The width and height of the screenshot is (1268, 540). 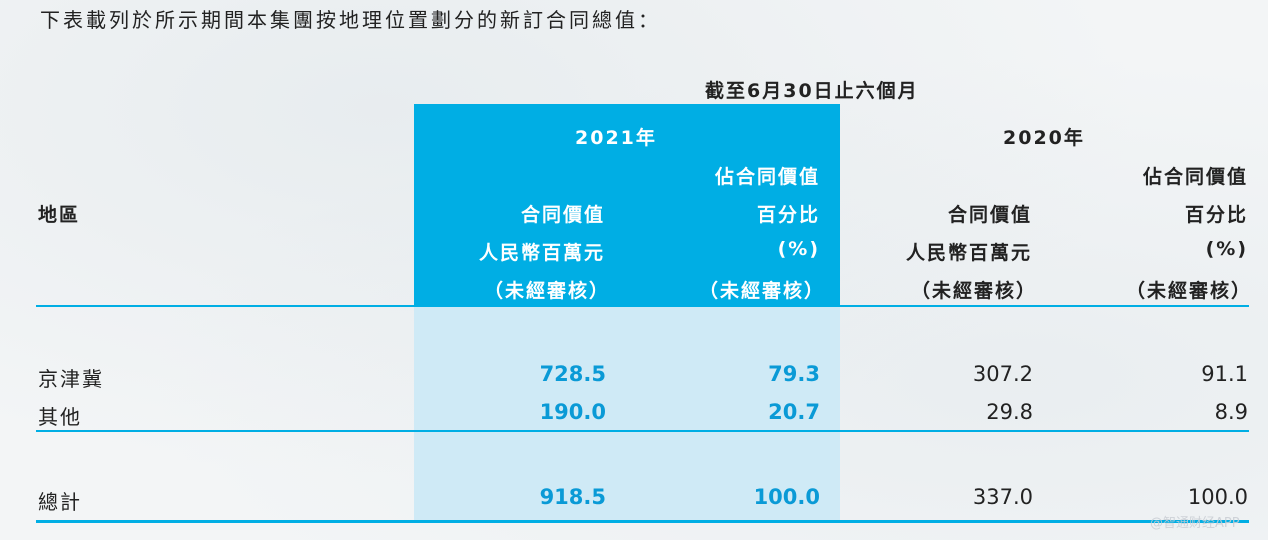 I want to click on row-value-2020: 29.8, so click(x=1009, y=412).